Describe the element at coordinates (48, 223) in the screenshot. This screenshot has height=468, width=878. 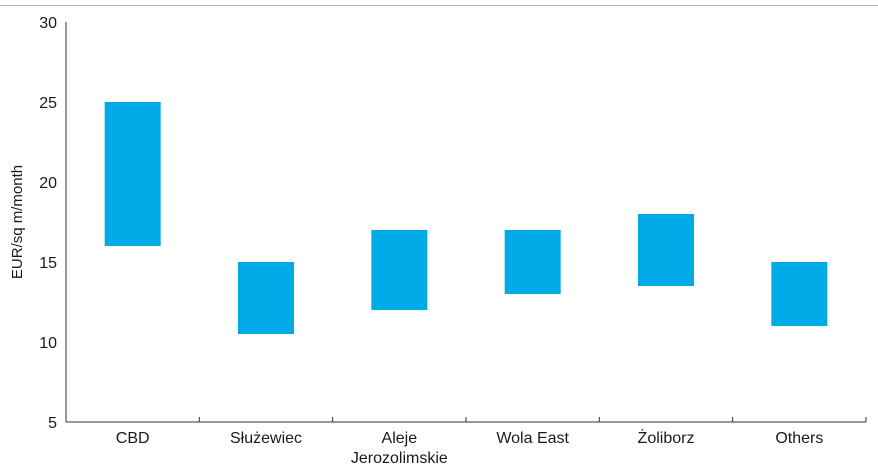
I see `y-tick-labels: 5 10 15 20 25 30` at that location.